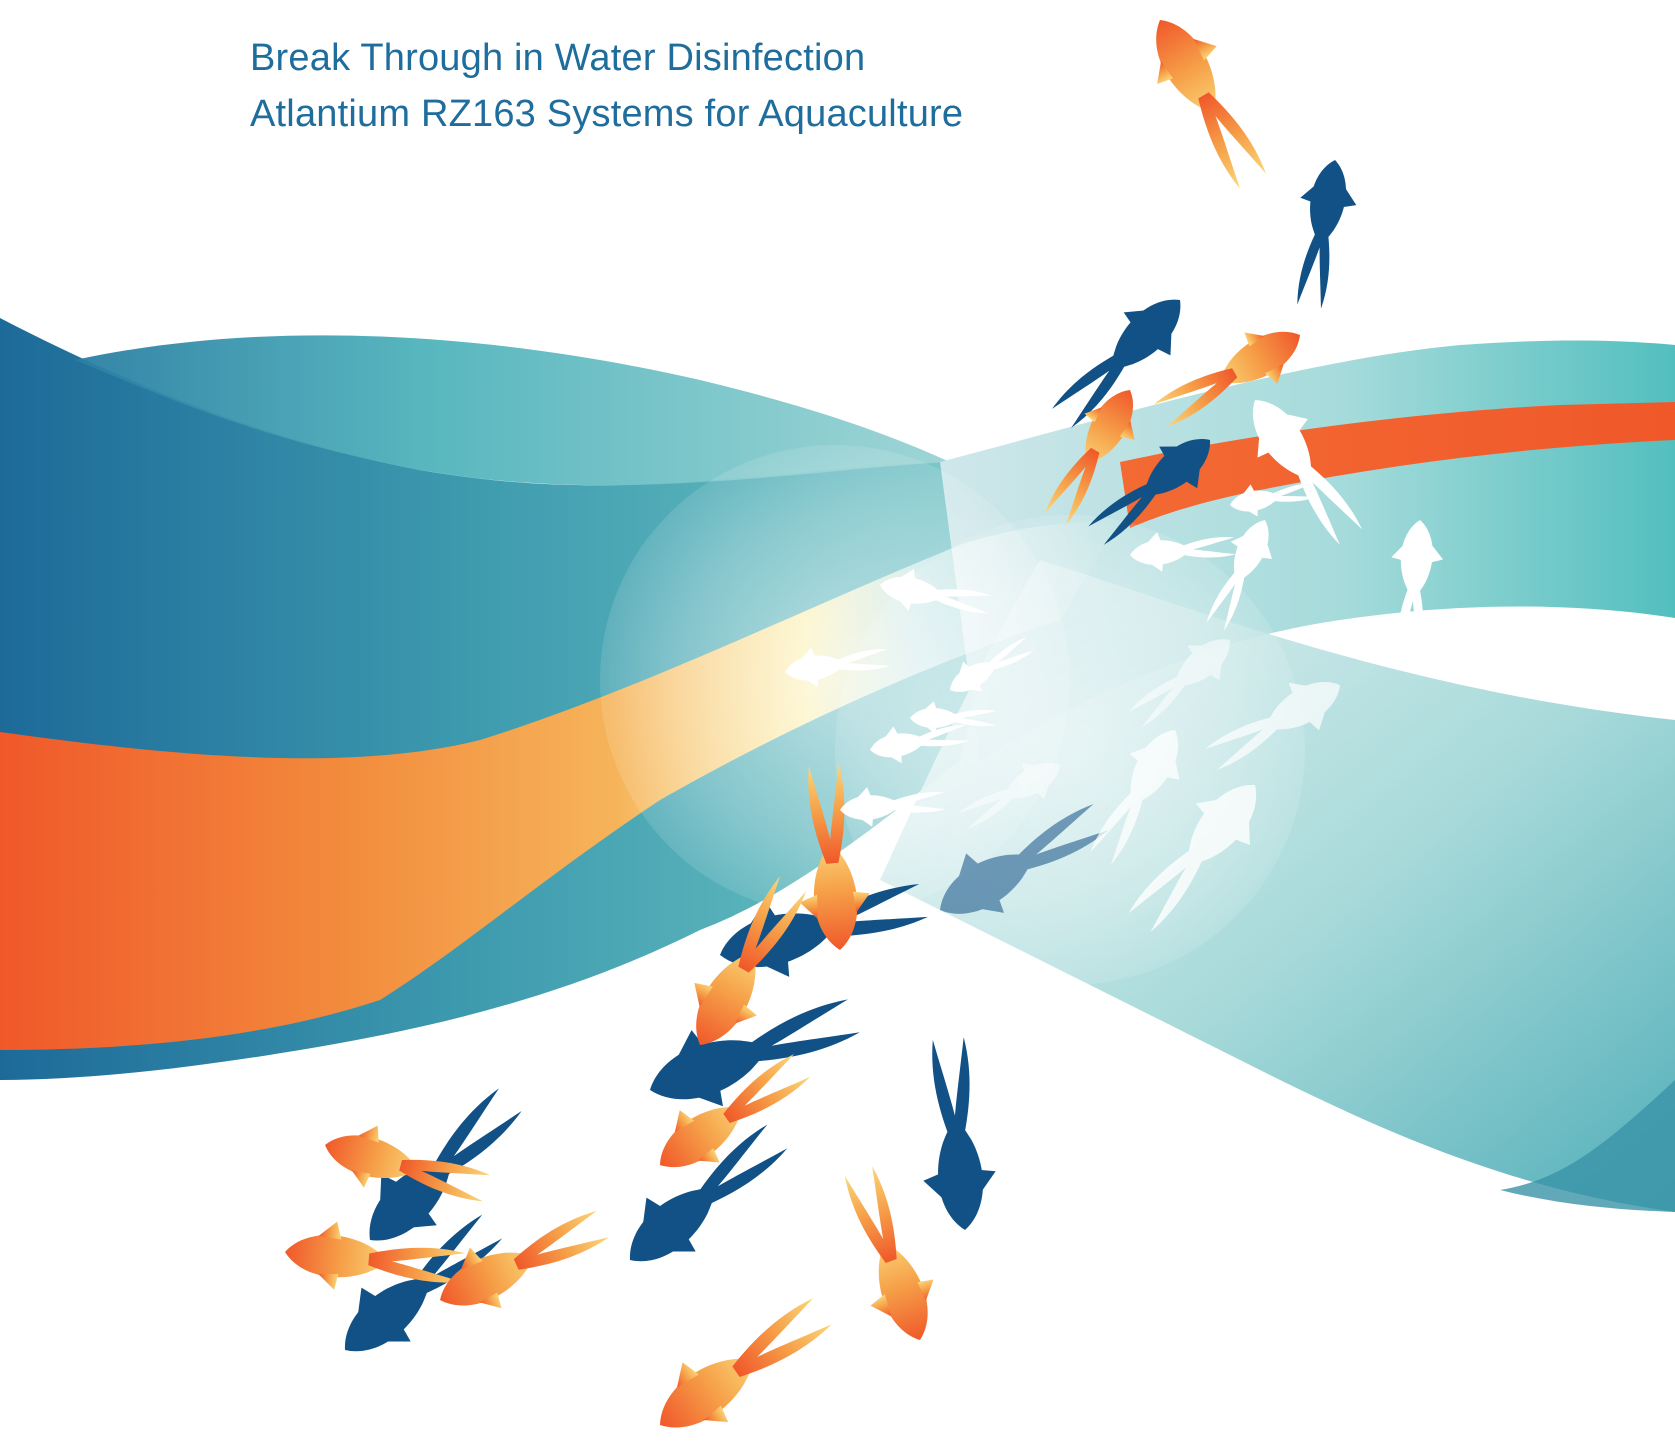 The image size is (1675, 1441). I want to click on top-teal-wave, so click(512, 410).